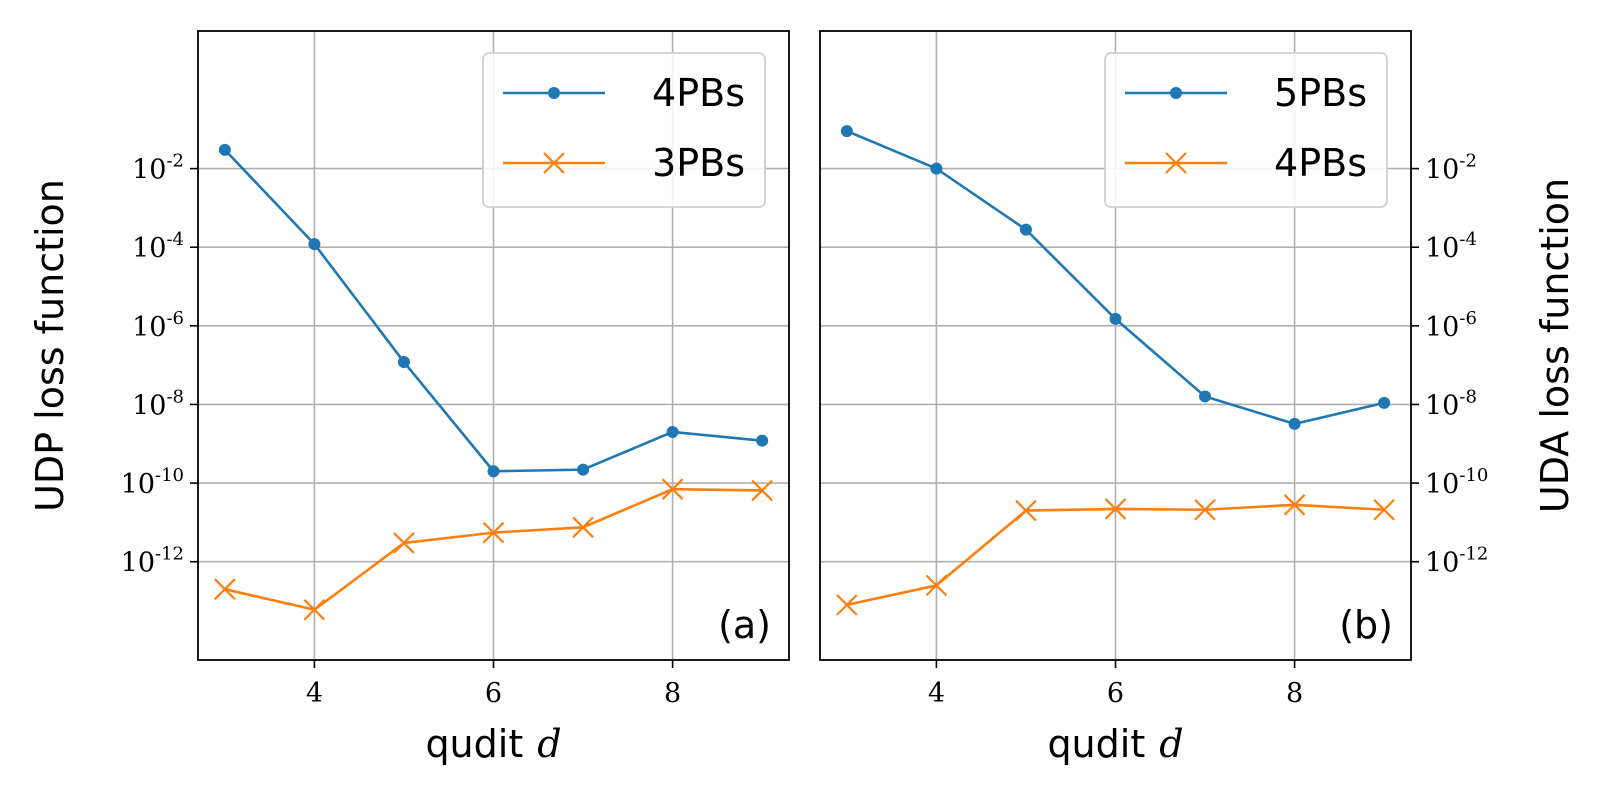 Image resolution: width=1600 pixels, height=800 pixels. What do you see at coordinates (624, 130) in the screenshot?
I see `legend: 4PBs 3PBs` at bounding box center [624, 130].